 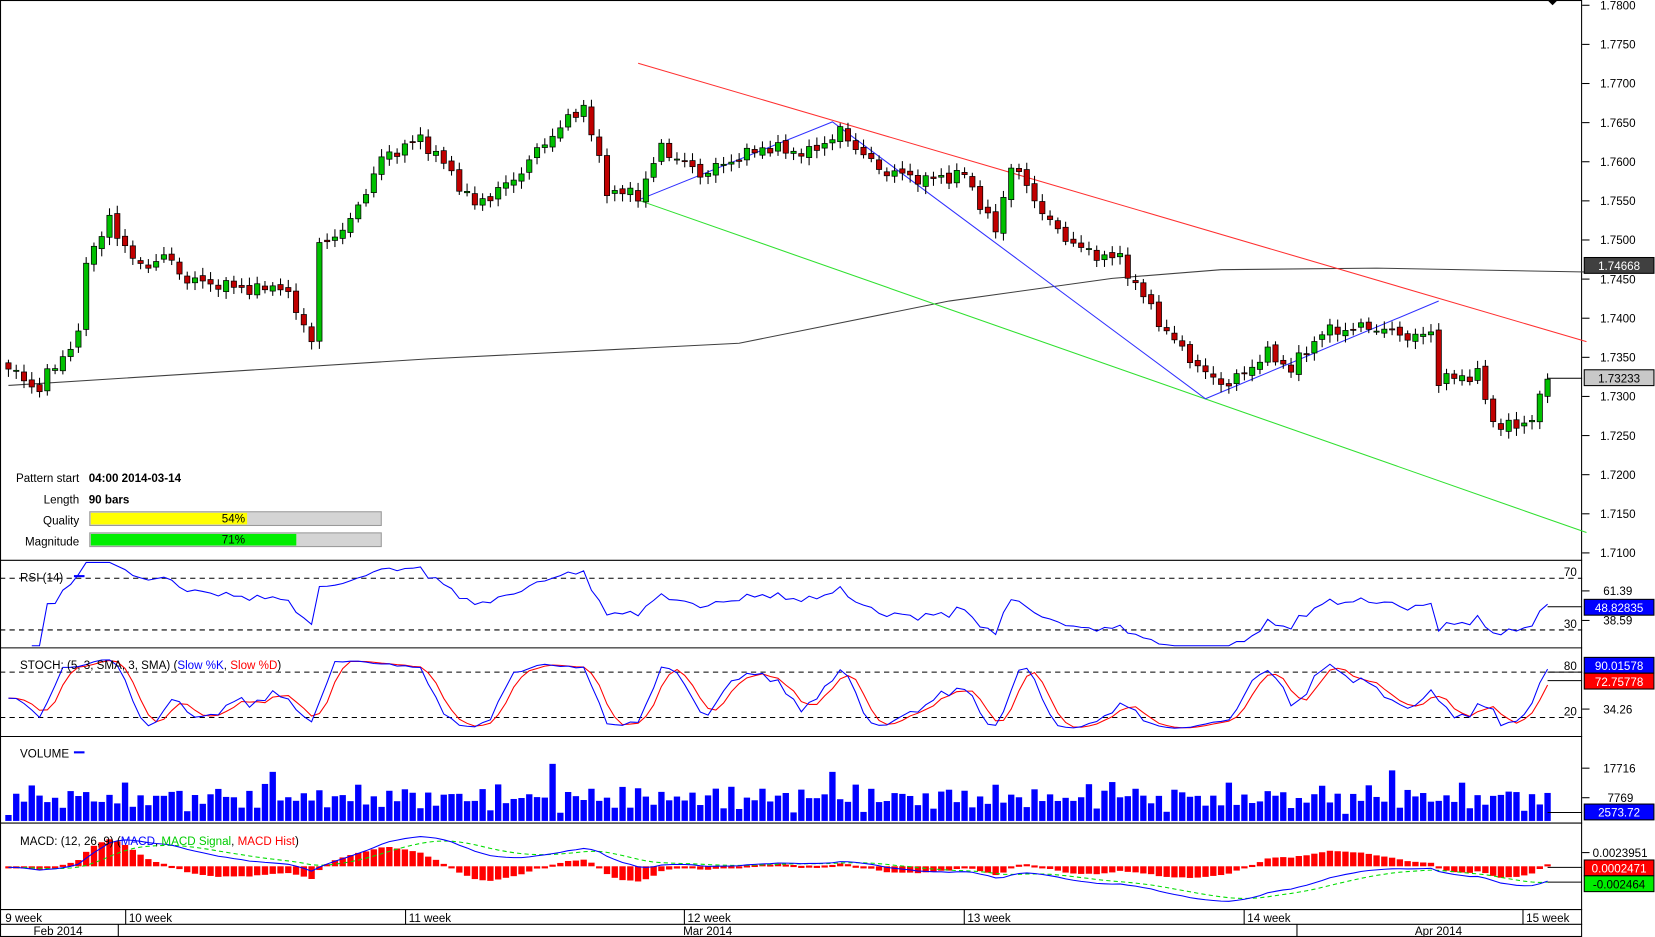 What do you see at coordinates (1618, 397) in the screenshot?
I see `price-tick-label: 1.7300` at bounding box center [1618, 397].